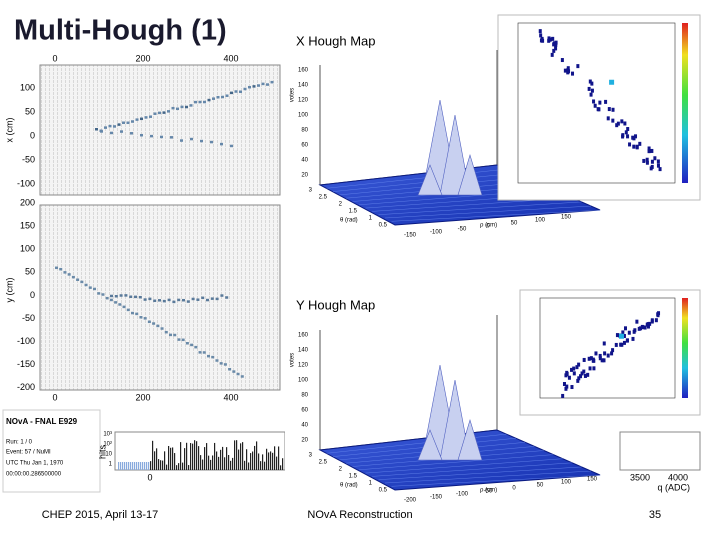 The image size is (720, 540). I want to click on tick-label: 150, so click(27, 225).